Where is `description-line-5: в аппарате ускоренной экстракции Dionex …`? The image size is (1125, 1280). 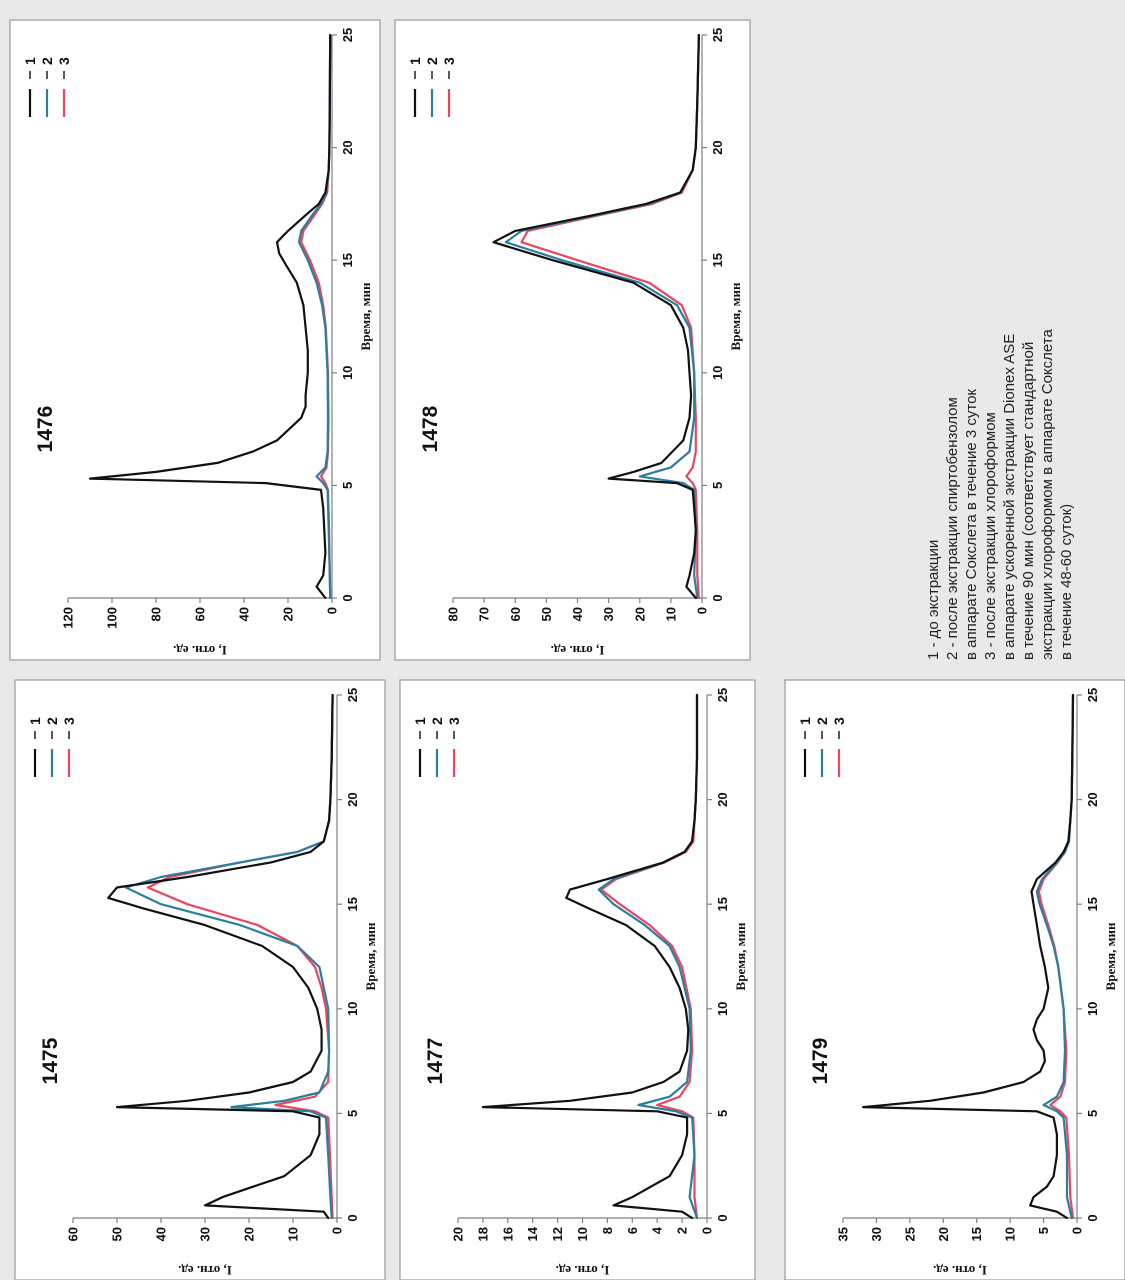
description-line-5: в аппарате ускоренной экстракции Dionex … is located at coordinates (1009, 497).